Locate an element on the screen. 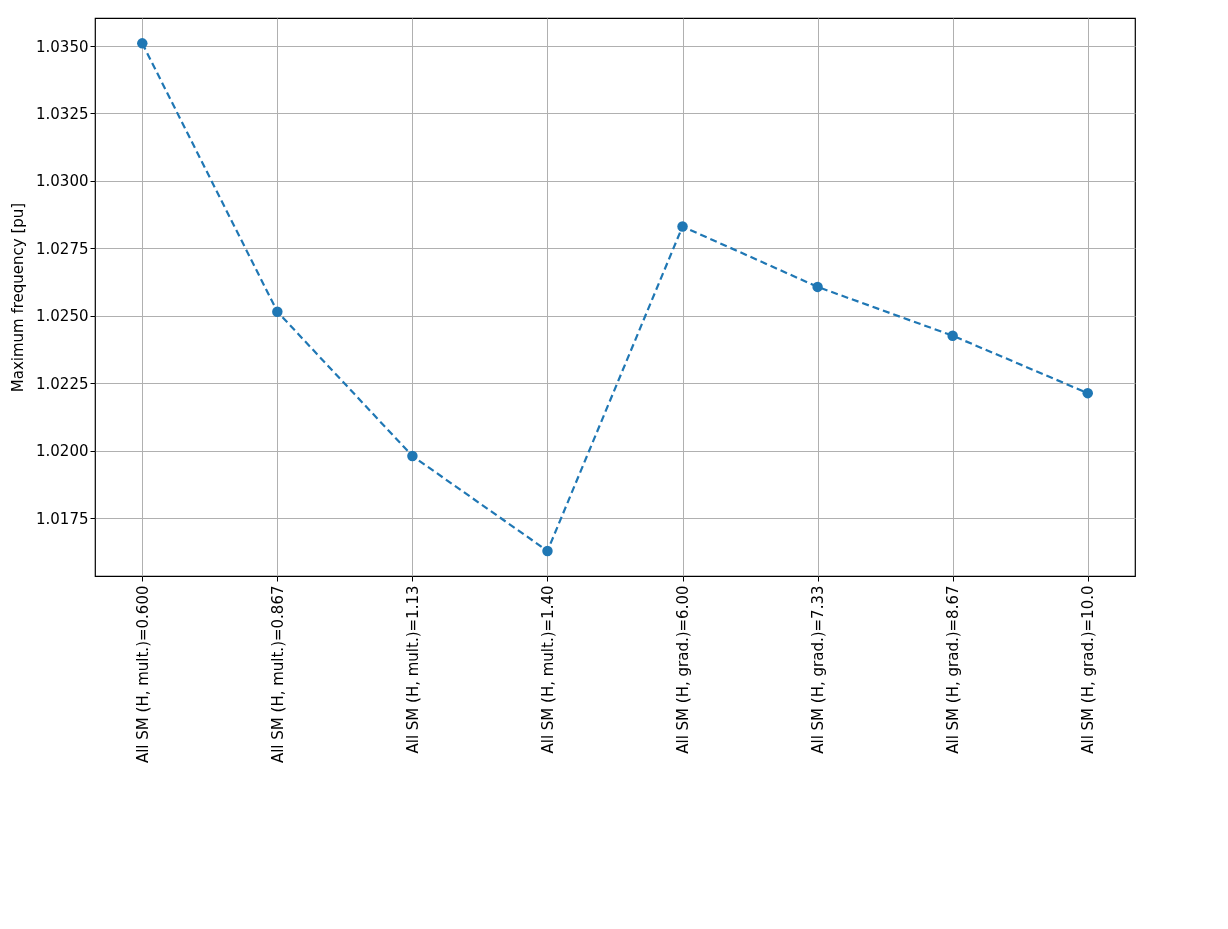  y-tick-label: 1.0200 is located at coordinates (62, 451).